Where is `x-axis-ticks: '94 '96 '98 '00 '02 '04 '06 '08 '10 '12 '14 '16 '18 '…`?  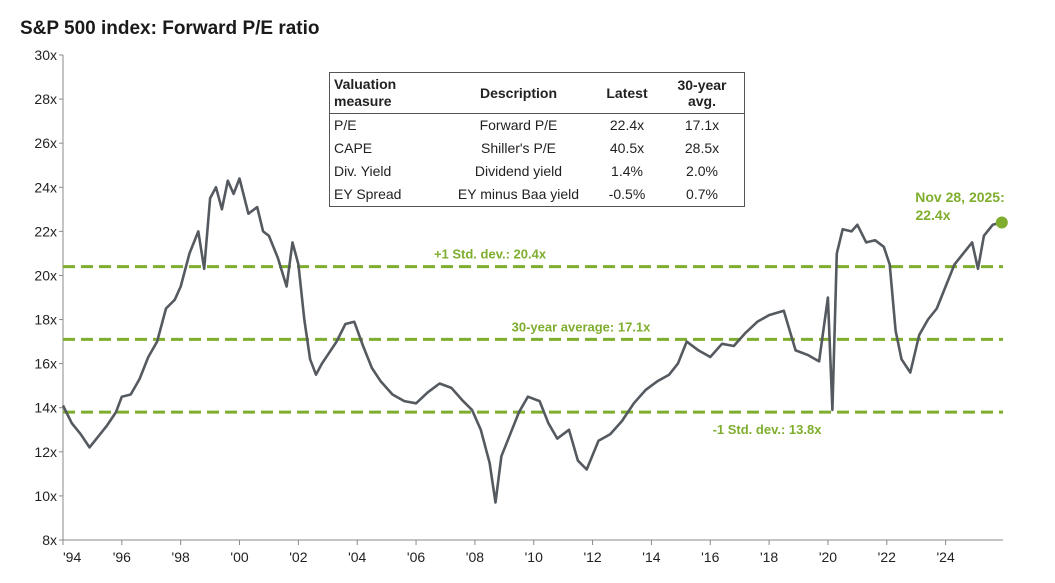
x-axis-ticks: '94 '96 '98 '00 '02 '04 '06 '08 '10 '12 '14 '16 '18 '… is located at coordinates (508, 552).